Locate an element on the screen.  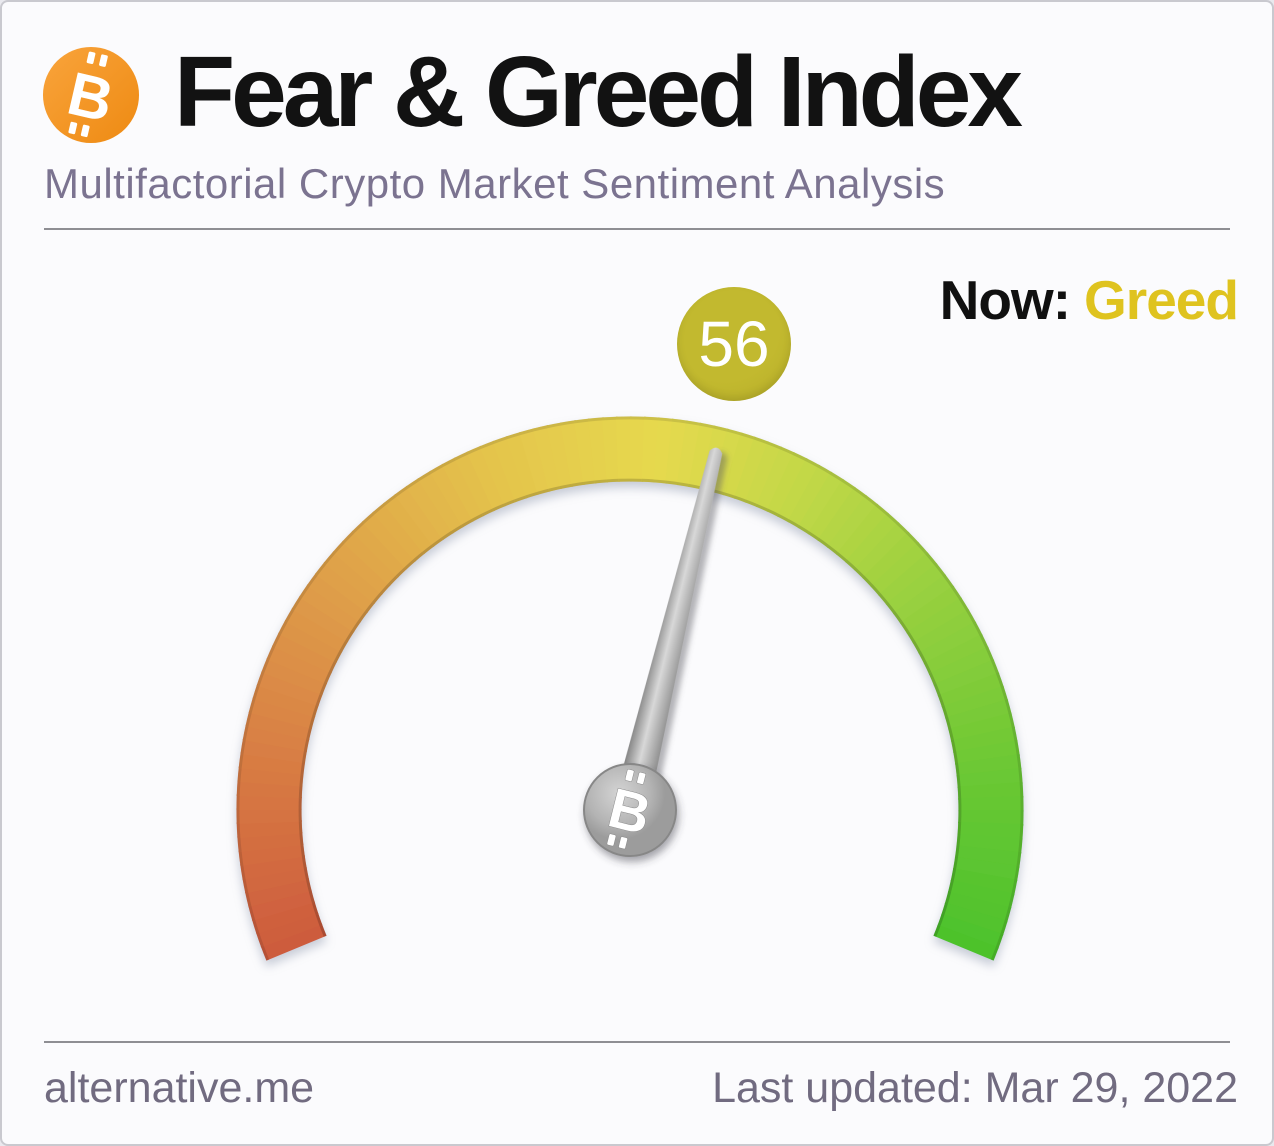
value-badge: 56 is located at coordinates (734, 344).